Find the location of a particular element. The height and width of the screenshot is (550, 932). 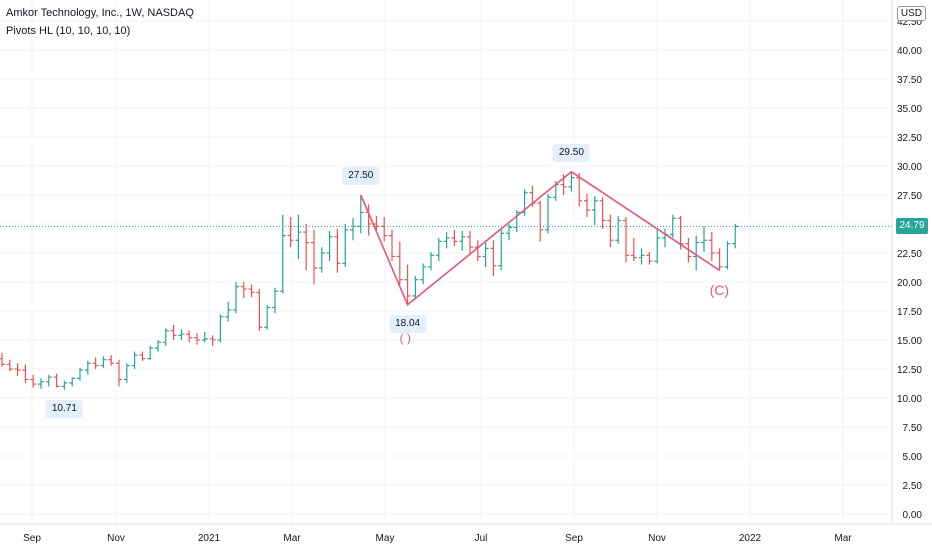

y-tick-label: 40.00 is located at coordinates (909, 51).